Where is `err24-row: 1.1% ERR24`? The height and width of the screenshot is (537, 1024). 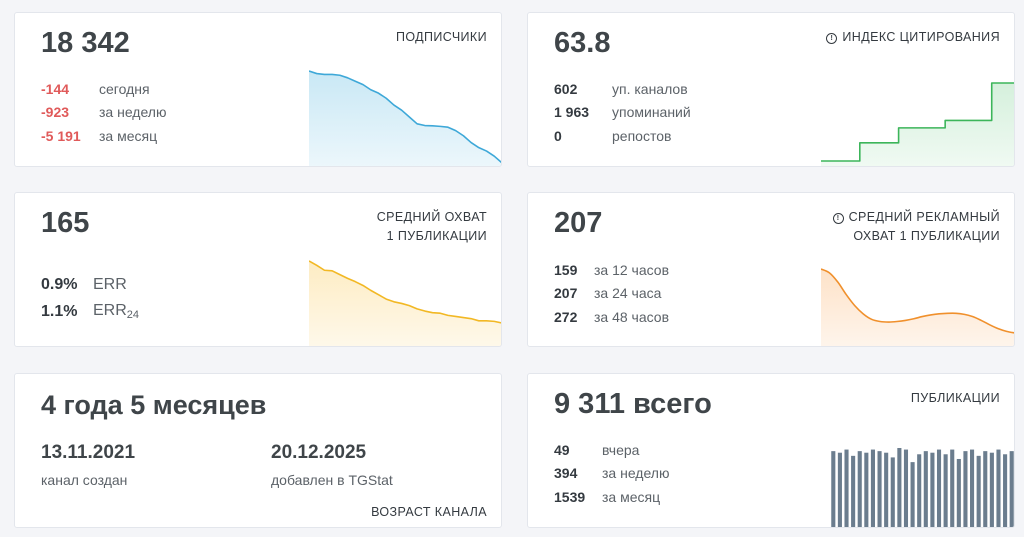
err24-row: 1.1% ERR24 is located at coordinates (90, 311).